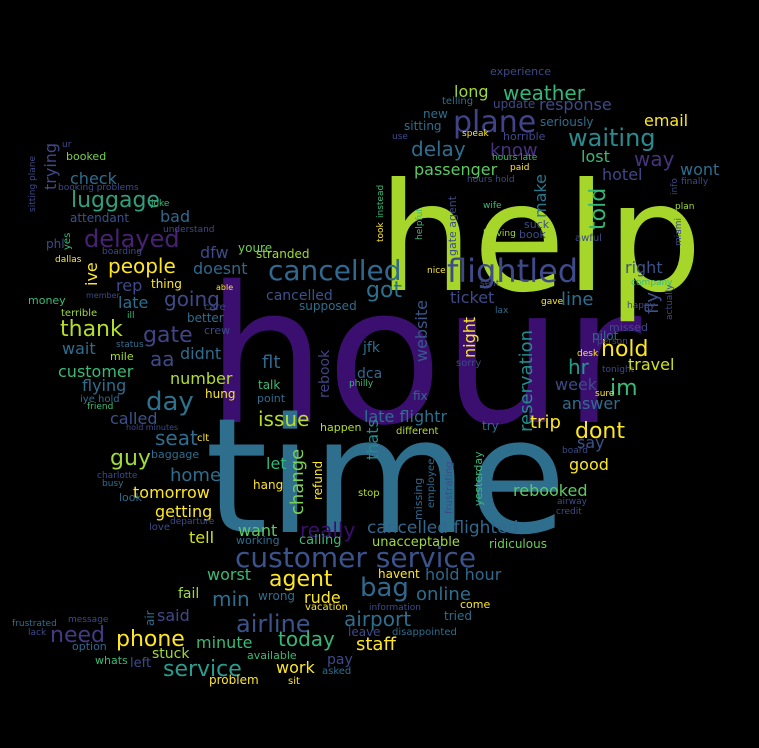 The width and height of the screenshot is (759, 748). Describe the element at coordinates (269, 385) in the screenshot. I see `word: talk` at that location.